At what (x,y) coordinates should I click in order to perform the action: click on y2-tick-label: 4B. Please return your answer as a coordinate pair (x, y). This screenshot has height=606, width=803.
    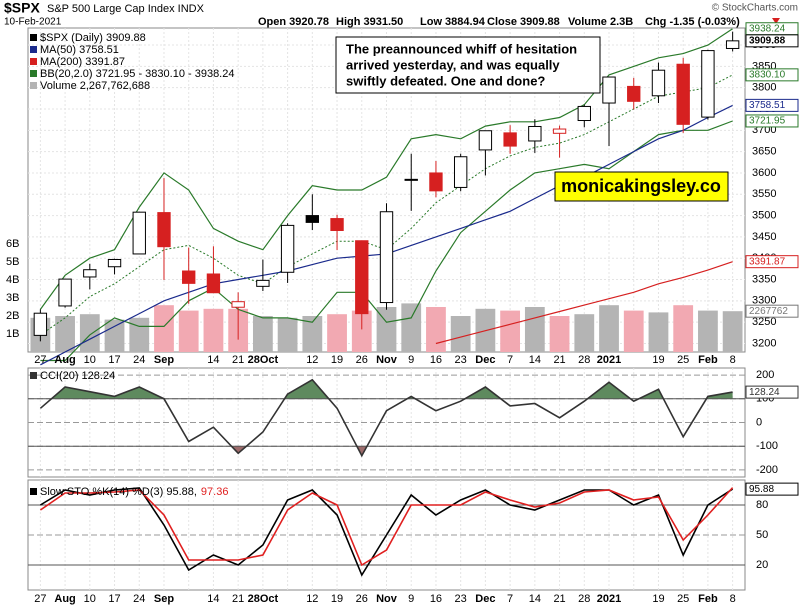
    Looking at the image, I should click on (12, 280).